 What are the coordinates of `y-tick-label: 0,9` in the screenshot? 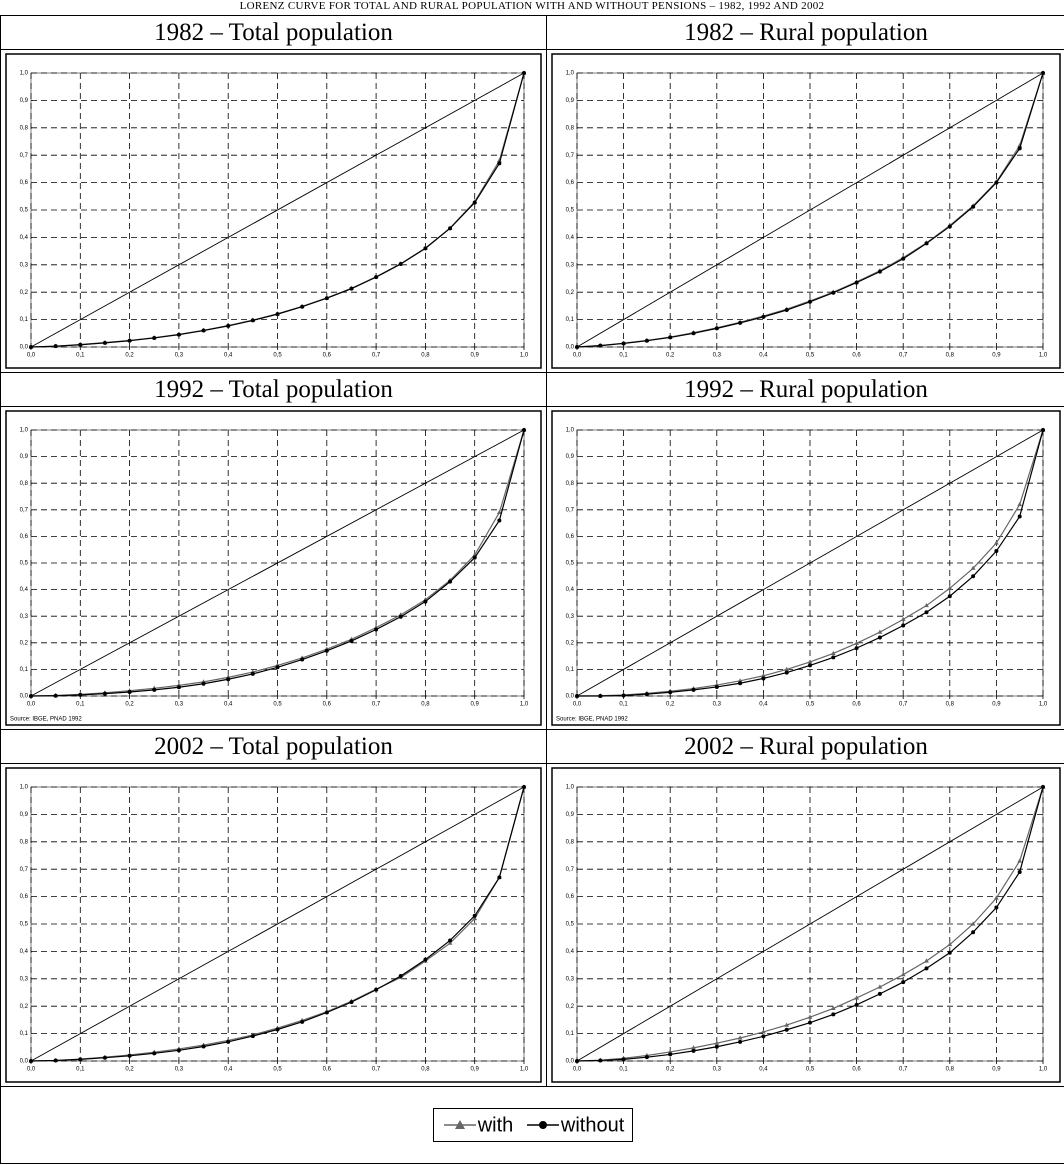 It's located at (570, 815).